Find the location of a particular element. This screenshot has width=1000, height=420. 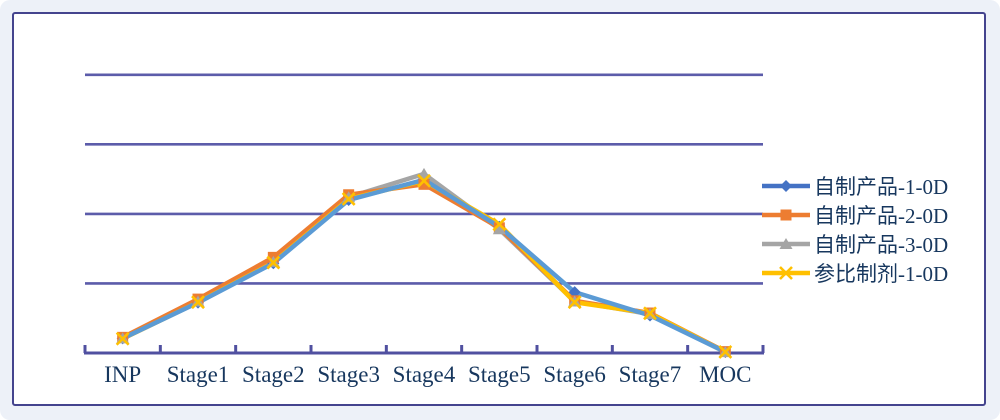

x-axis-label-stage3: Stage3 is located at coordinates (348, 374).